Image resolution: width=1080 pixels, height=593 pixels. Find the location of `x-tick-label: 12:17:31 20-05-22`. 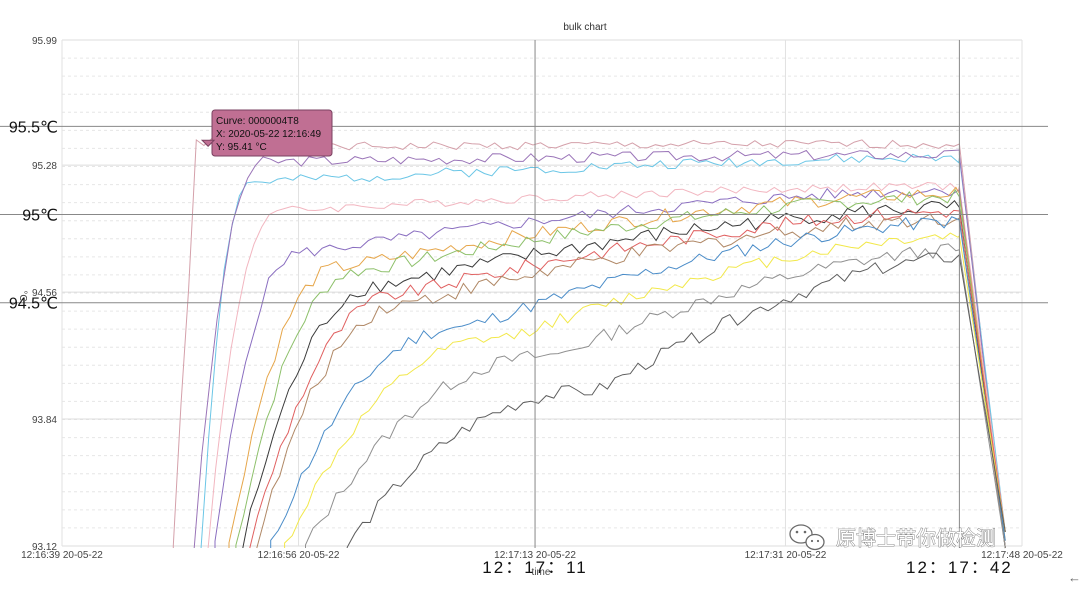

x-tick-label: 12:17:31 20-05-22 is located at coordinates (786, 555).